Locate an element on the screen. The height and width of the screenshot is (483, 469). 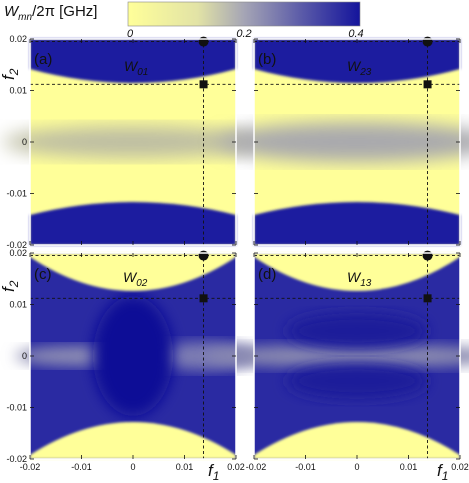
colorbar: Wmn/2π [GHz] 0 0.2 0.4 is located at coordinates (184, 20).